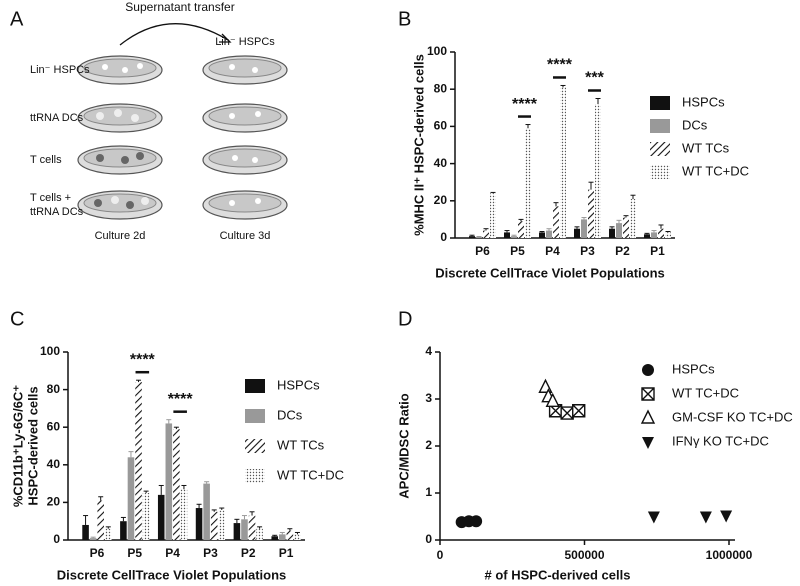  I want to click on y-tick-label: 0, so click(56, 539).